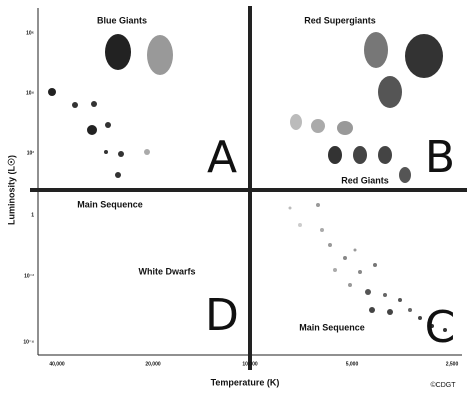 The height and width of the screenshot is (394, 467). I want to click on x-axis-title: Temperature (K), so click(245, 382).